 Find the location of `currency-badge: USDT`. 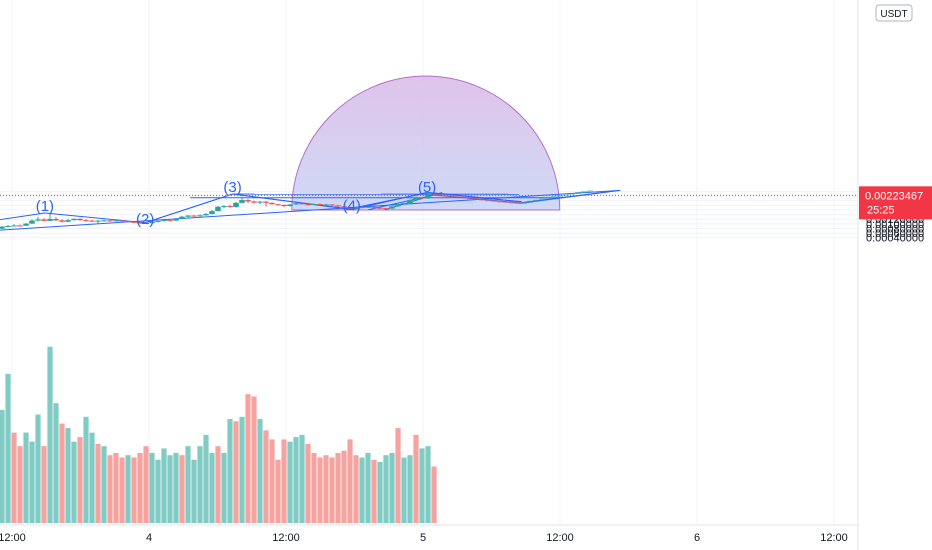

currency-badge: USDT is located at coordinates (894, 13).